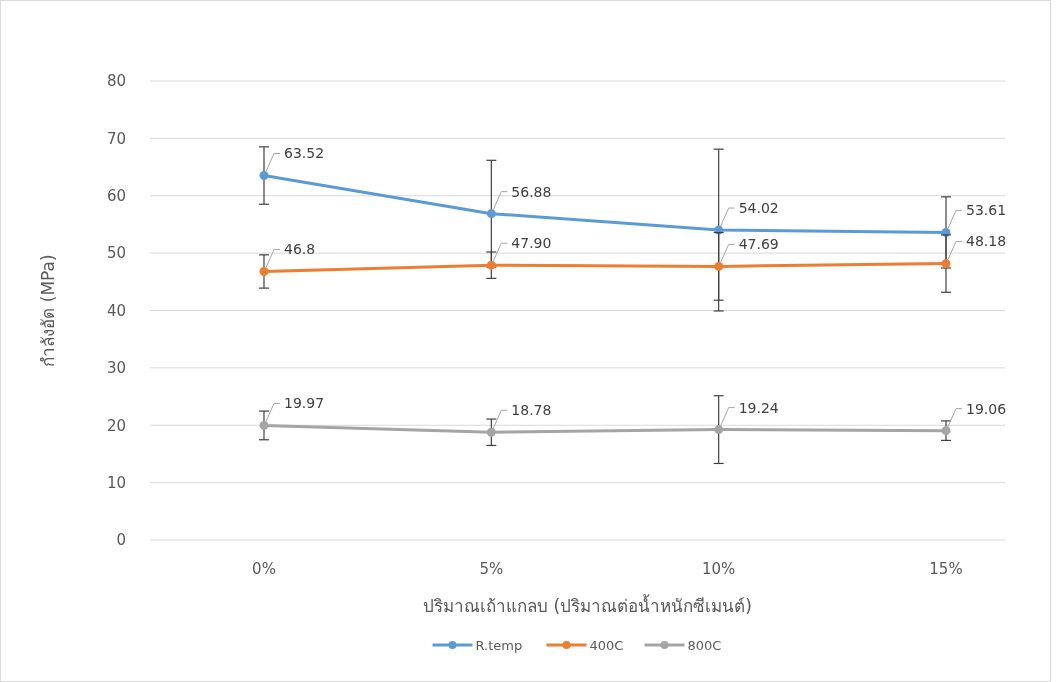 This screenshot has height=682, width=1062. Describe the element at coordinates (116, 81) in the screenshot. I see `y-tick-label: 80` at that location.